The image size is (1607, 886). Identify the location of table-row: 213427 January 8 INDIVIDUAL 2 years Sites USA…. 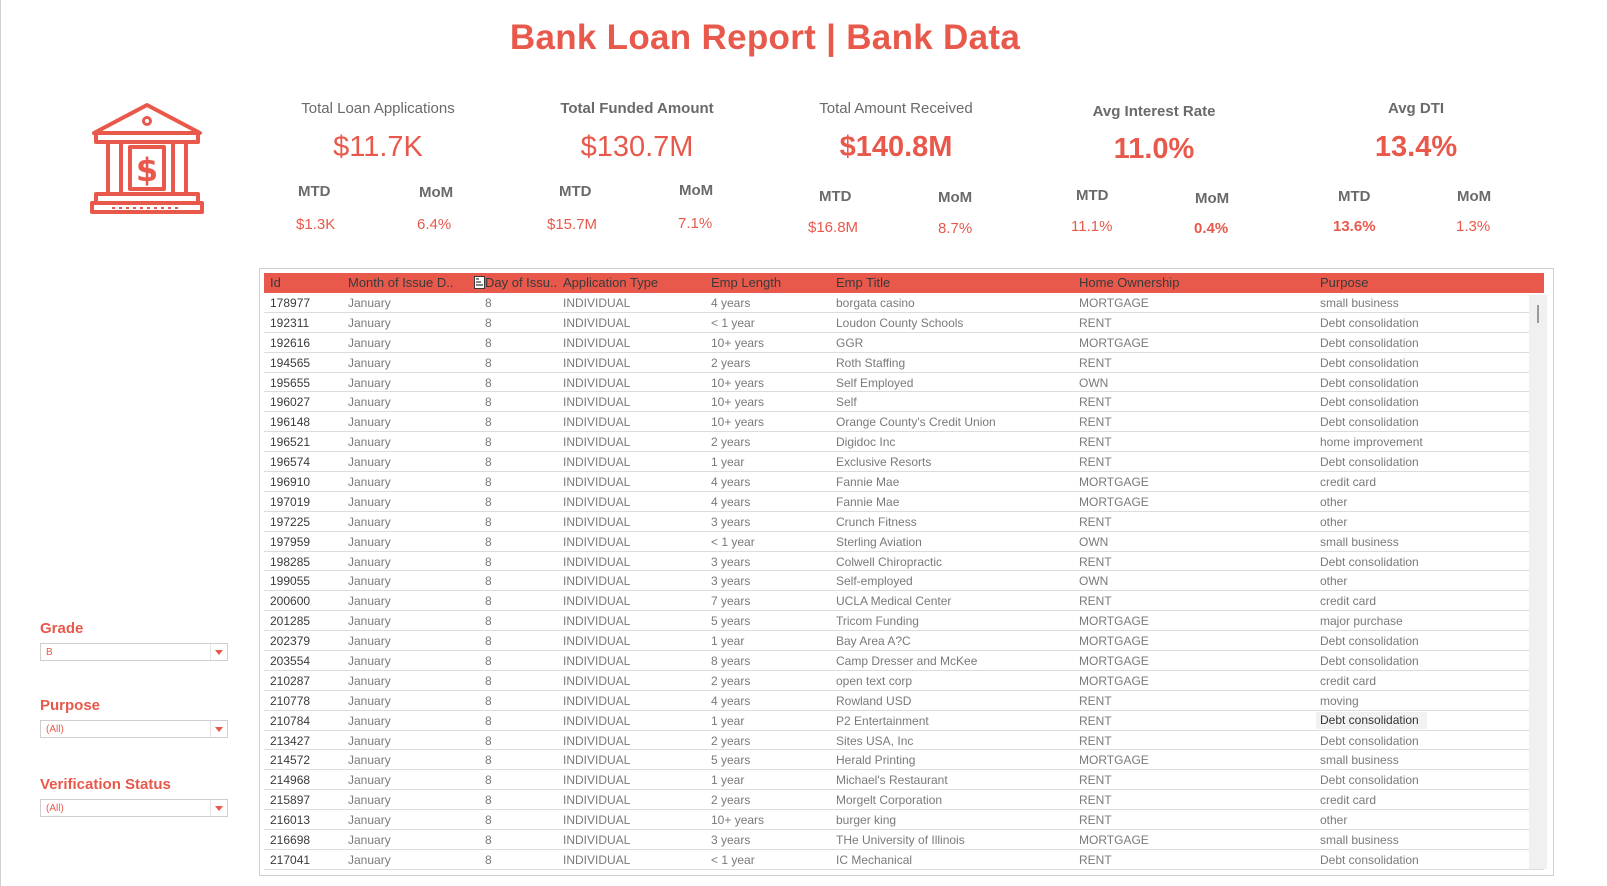
(904, 741).